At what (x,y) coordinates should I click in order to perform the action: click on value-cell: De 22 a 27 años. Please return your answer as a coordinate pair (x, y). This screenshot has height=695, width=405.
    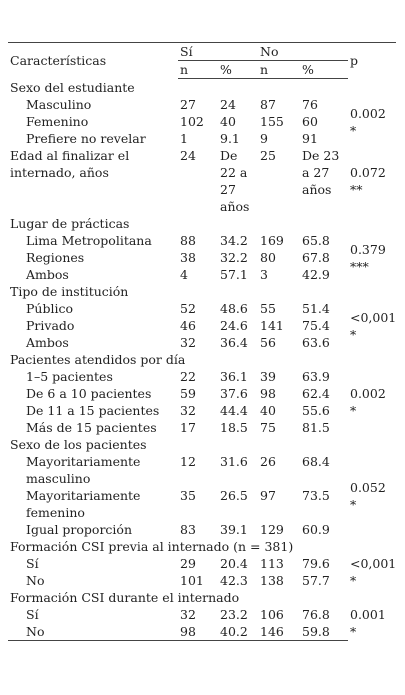
    Looking at the image, I should click on (235, 181).